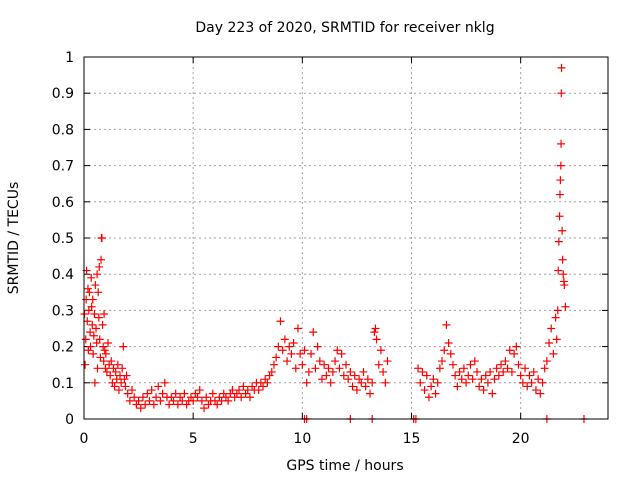 This screenshot has width=640, height=480. I want to click on x-tick-label: 20, so click(521, 439).